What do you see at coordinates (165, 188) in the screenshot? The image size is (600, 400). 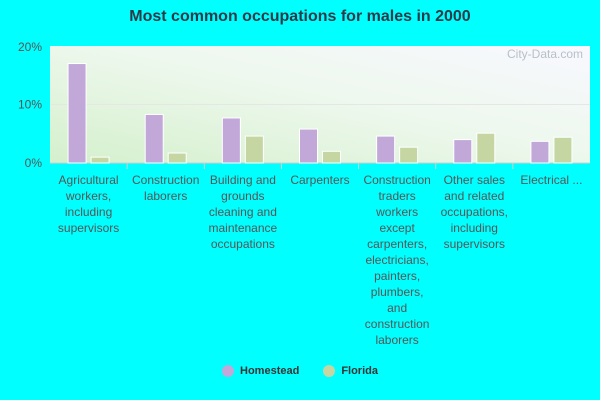 I see `x-category-label: Construction laborers` at bounding box center [165, 188].